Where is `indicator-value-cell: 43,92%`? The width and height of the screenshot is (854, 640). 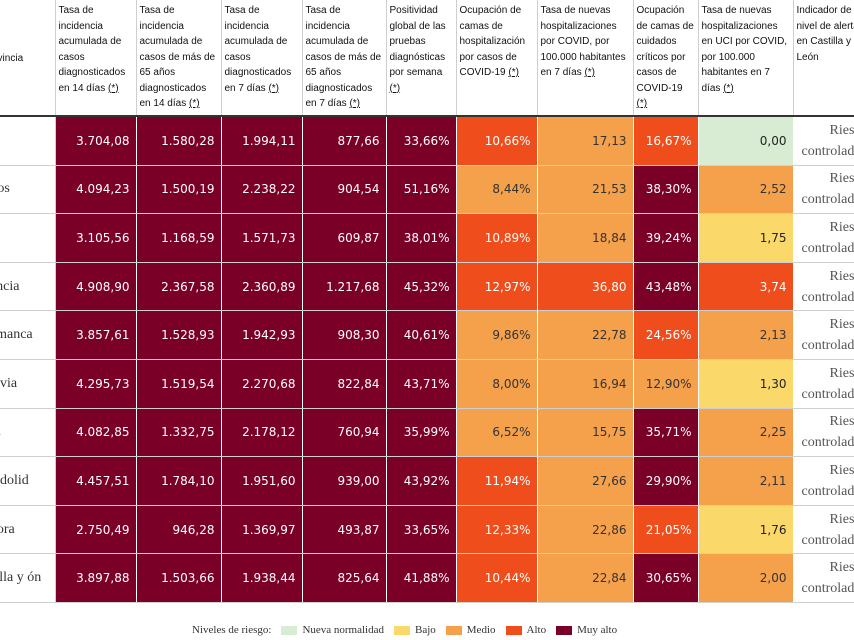 indicator-value-cell: 43,92% is located at coordinates (421, 481).